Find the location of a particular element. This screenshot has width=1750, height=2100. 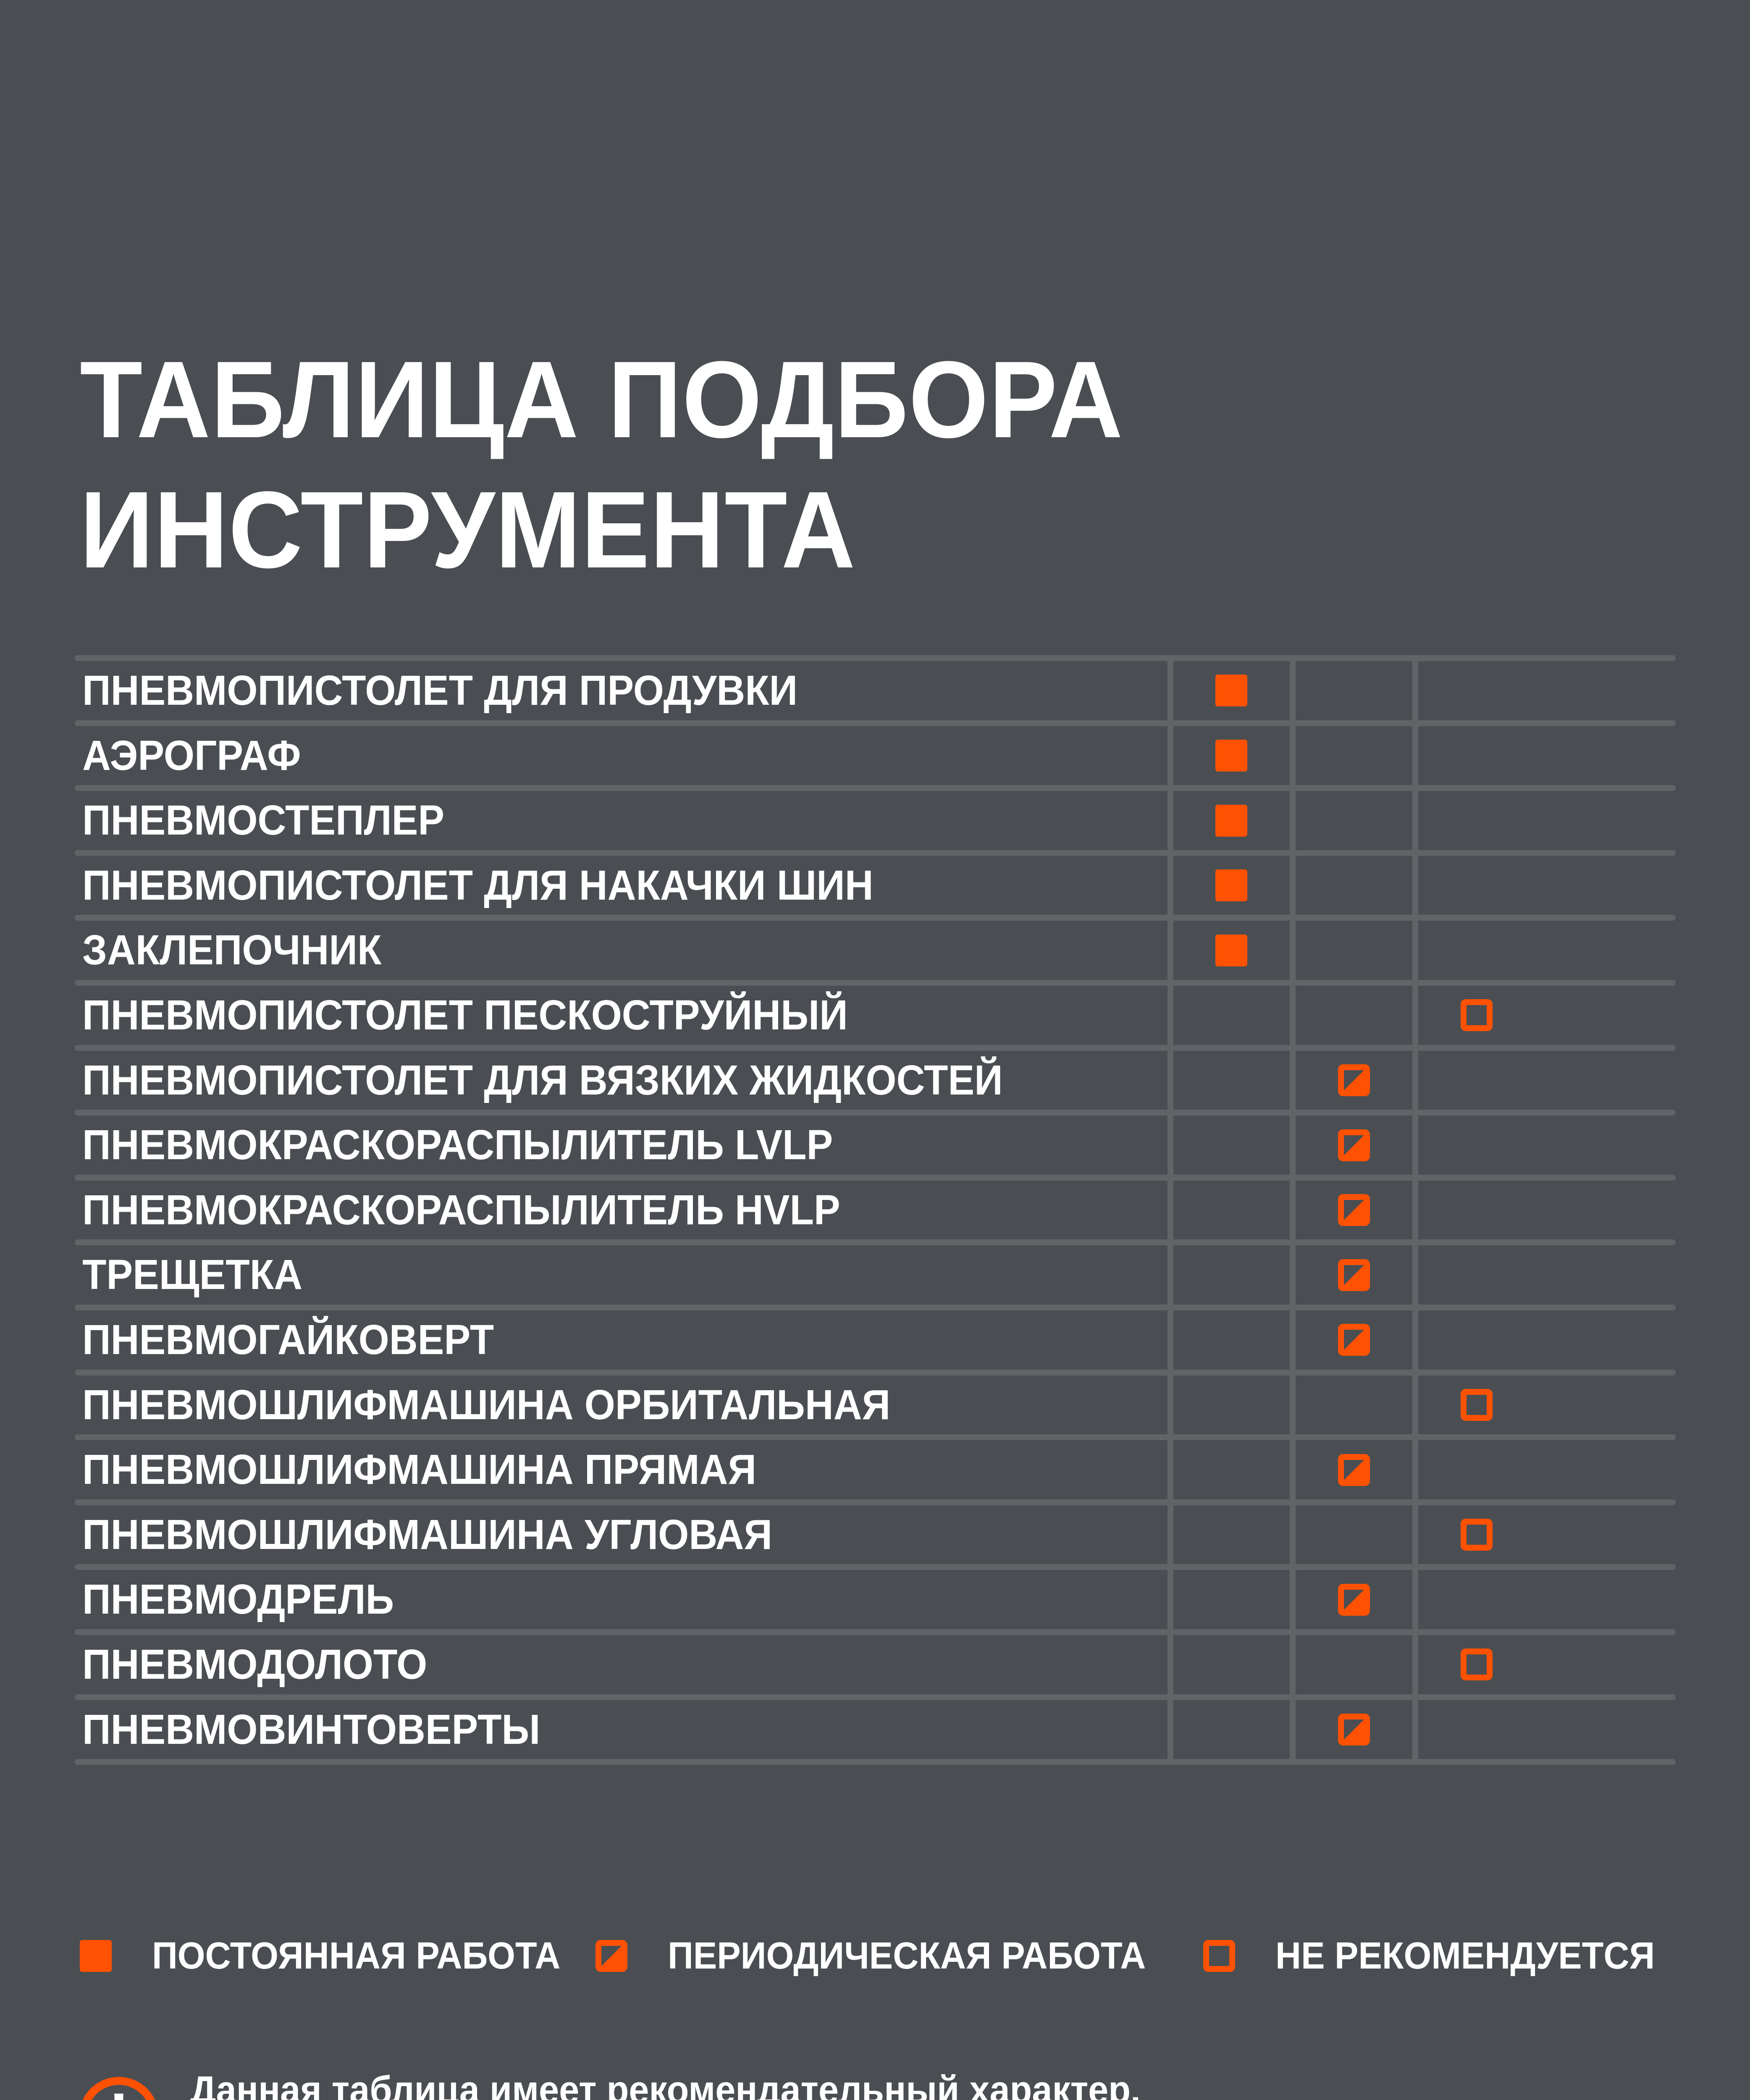

table-row-label: ПНЕВМОКРАСКОРАСПЫЛИТЕЛЬ HVLP is located at coordinates (485, 1210).